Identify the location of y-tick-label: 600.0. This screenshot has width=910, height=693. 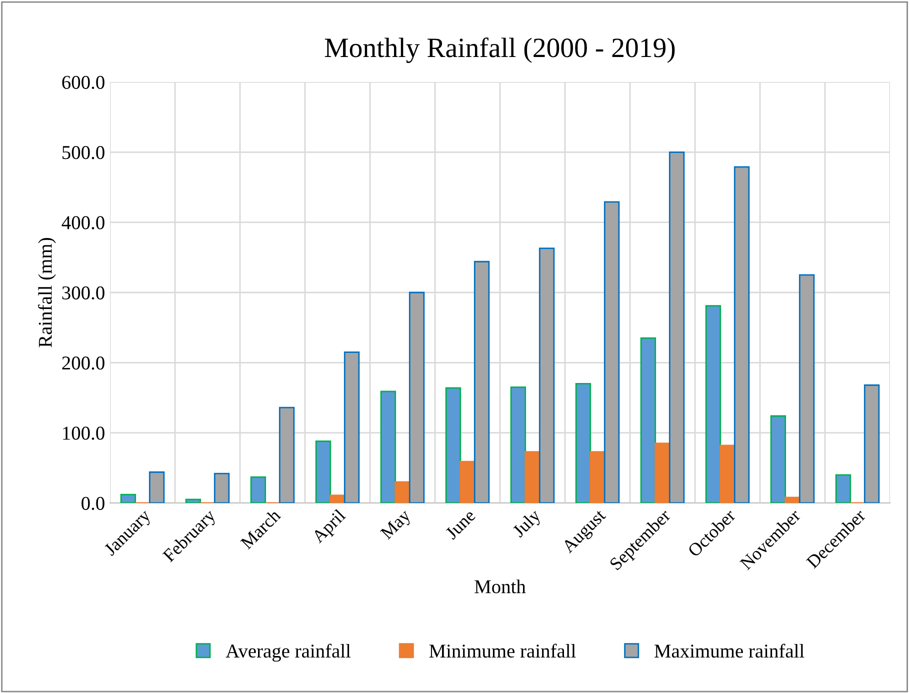
(83, 83).